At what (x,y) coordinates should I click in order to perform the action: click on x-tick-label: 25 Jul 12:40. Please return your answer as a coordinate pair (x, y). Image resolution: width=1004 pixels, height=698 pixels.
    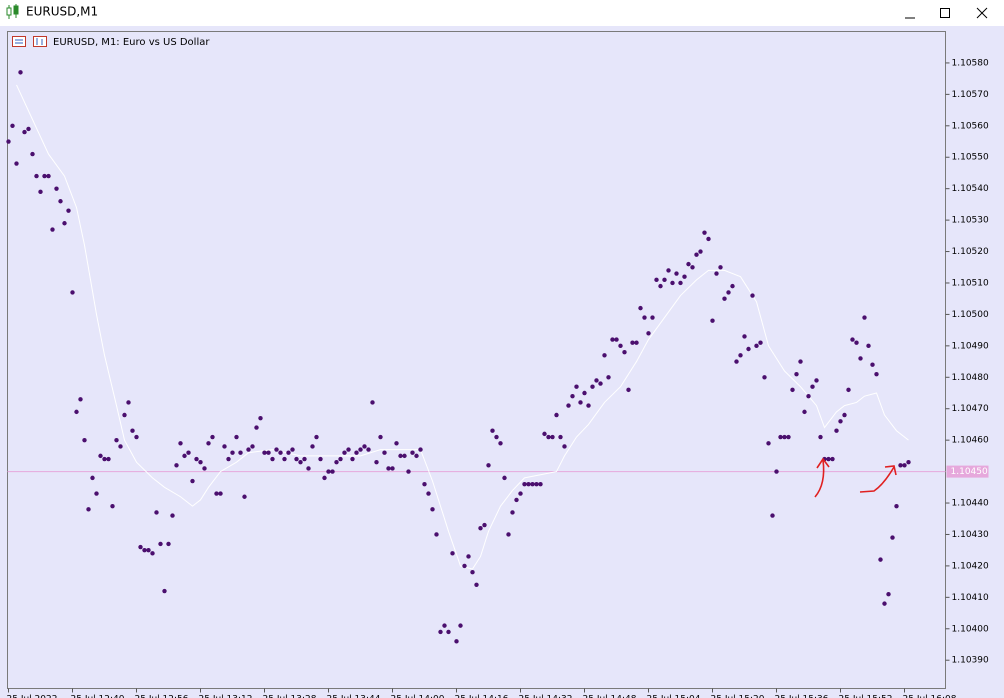
    Looking at the image, I should click on (98, 696).